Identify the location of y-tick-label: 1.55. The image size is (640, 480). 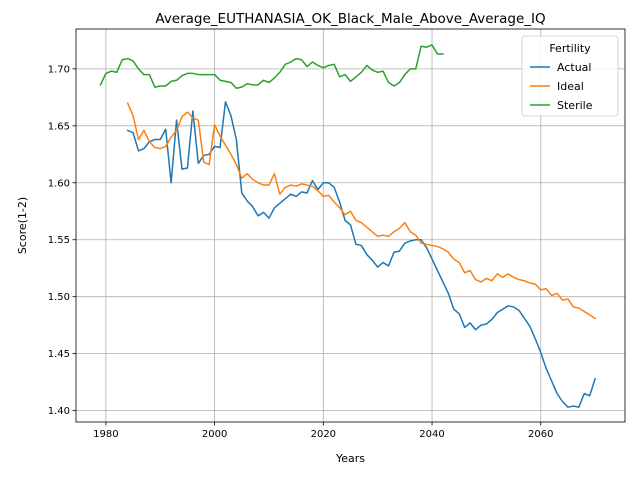
(59, 240).